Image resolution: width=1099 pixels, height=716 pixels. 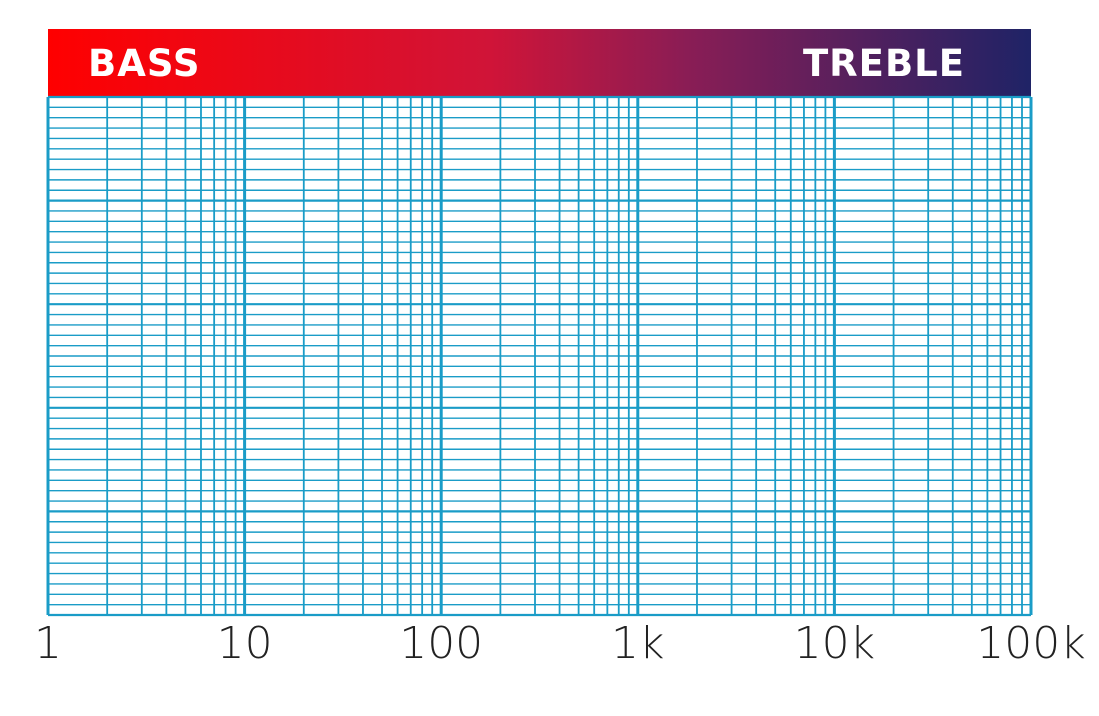 What do you see at coordinates (883, 63) in the screenshot?
I see `treble-label: TREBLE` at bounding box center [883, 63].